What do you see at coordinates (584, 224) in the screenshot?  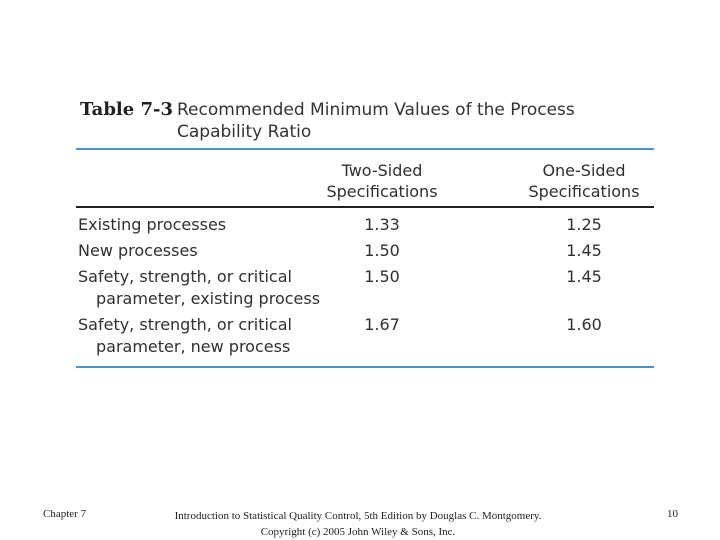 I see `row-value-one-sided: 1.25` at bounding box center [584, 224].